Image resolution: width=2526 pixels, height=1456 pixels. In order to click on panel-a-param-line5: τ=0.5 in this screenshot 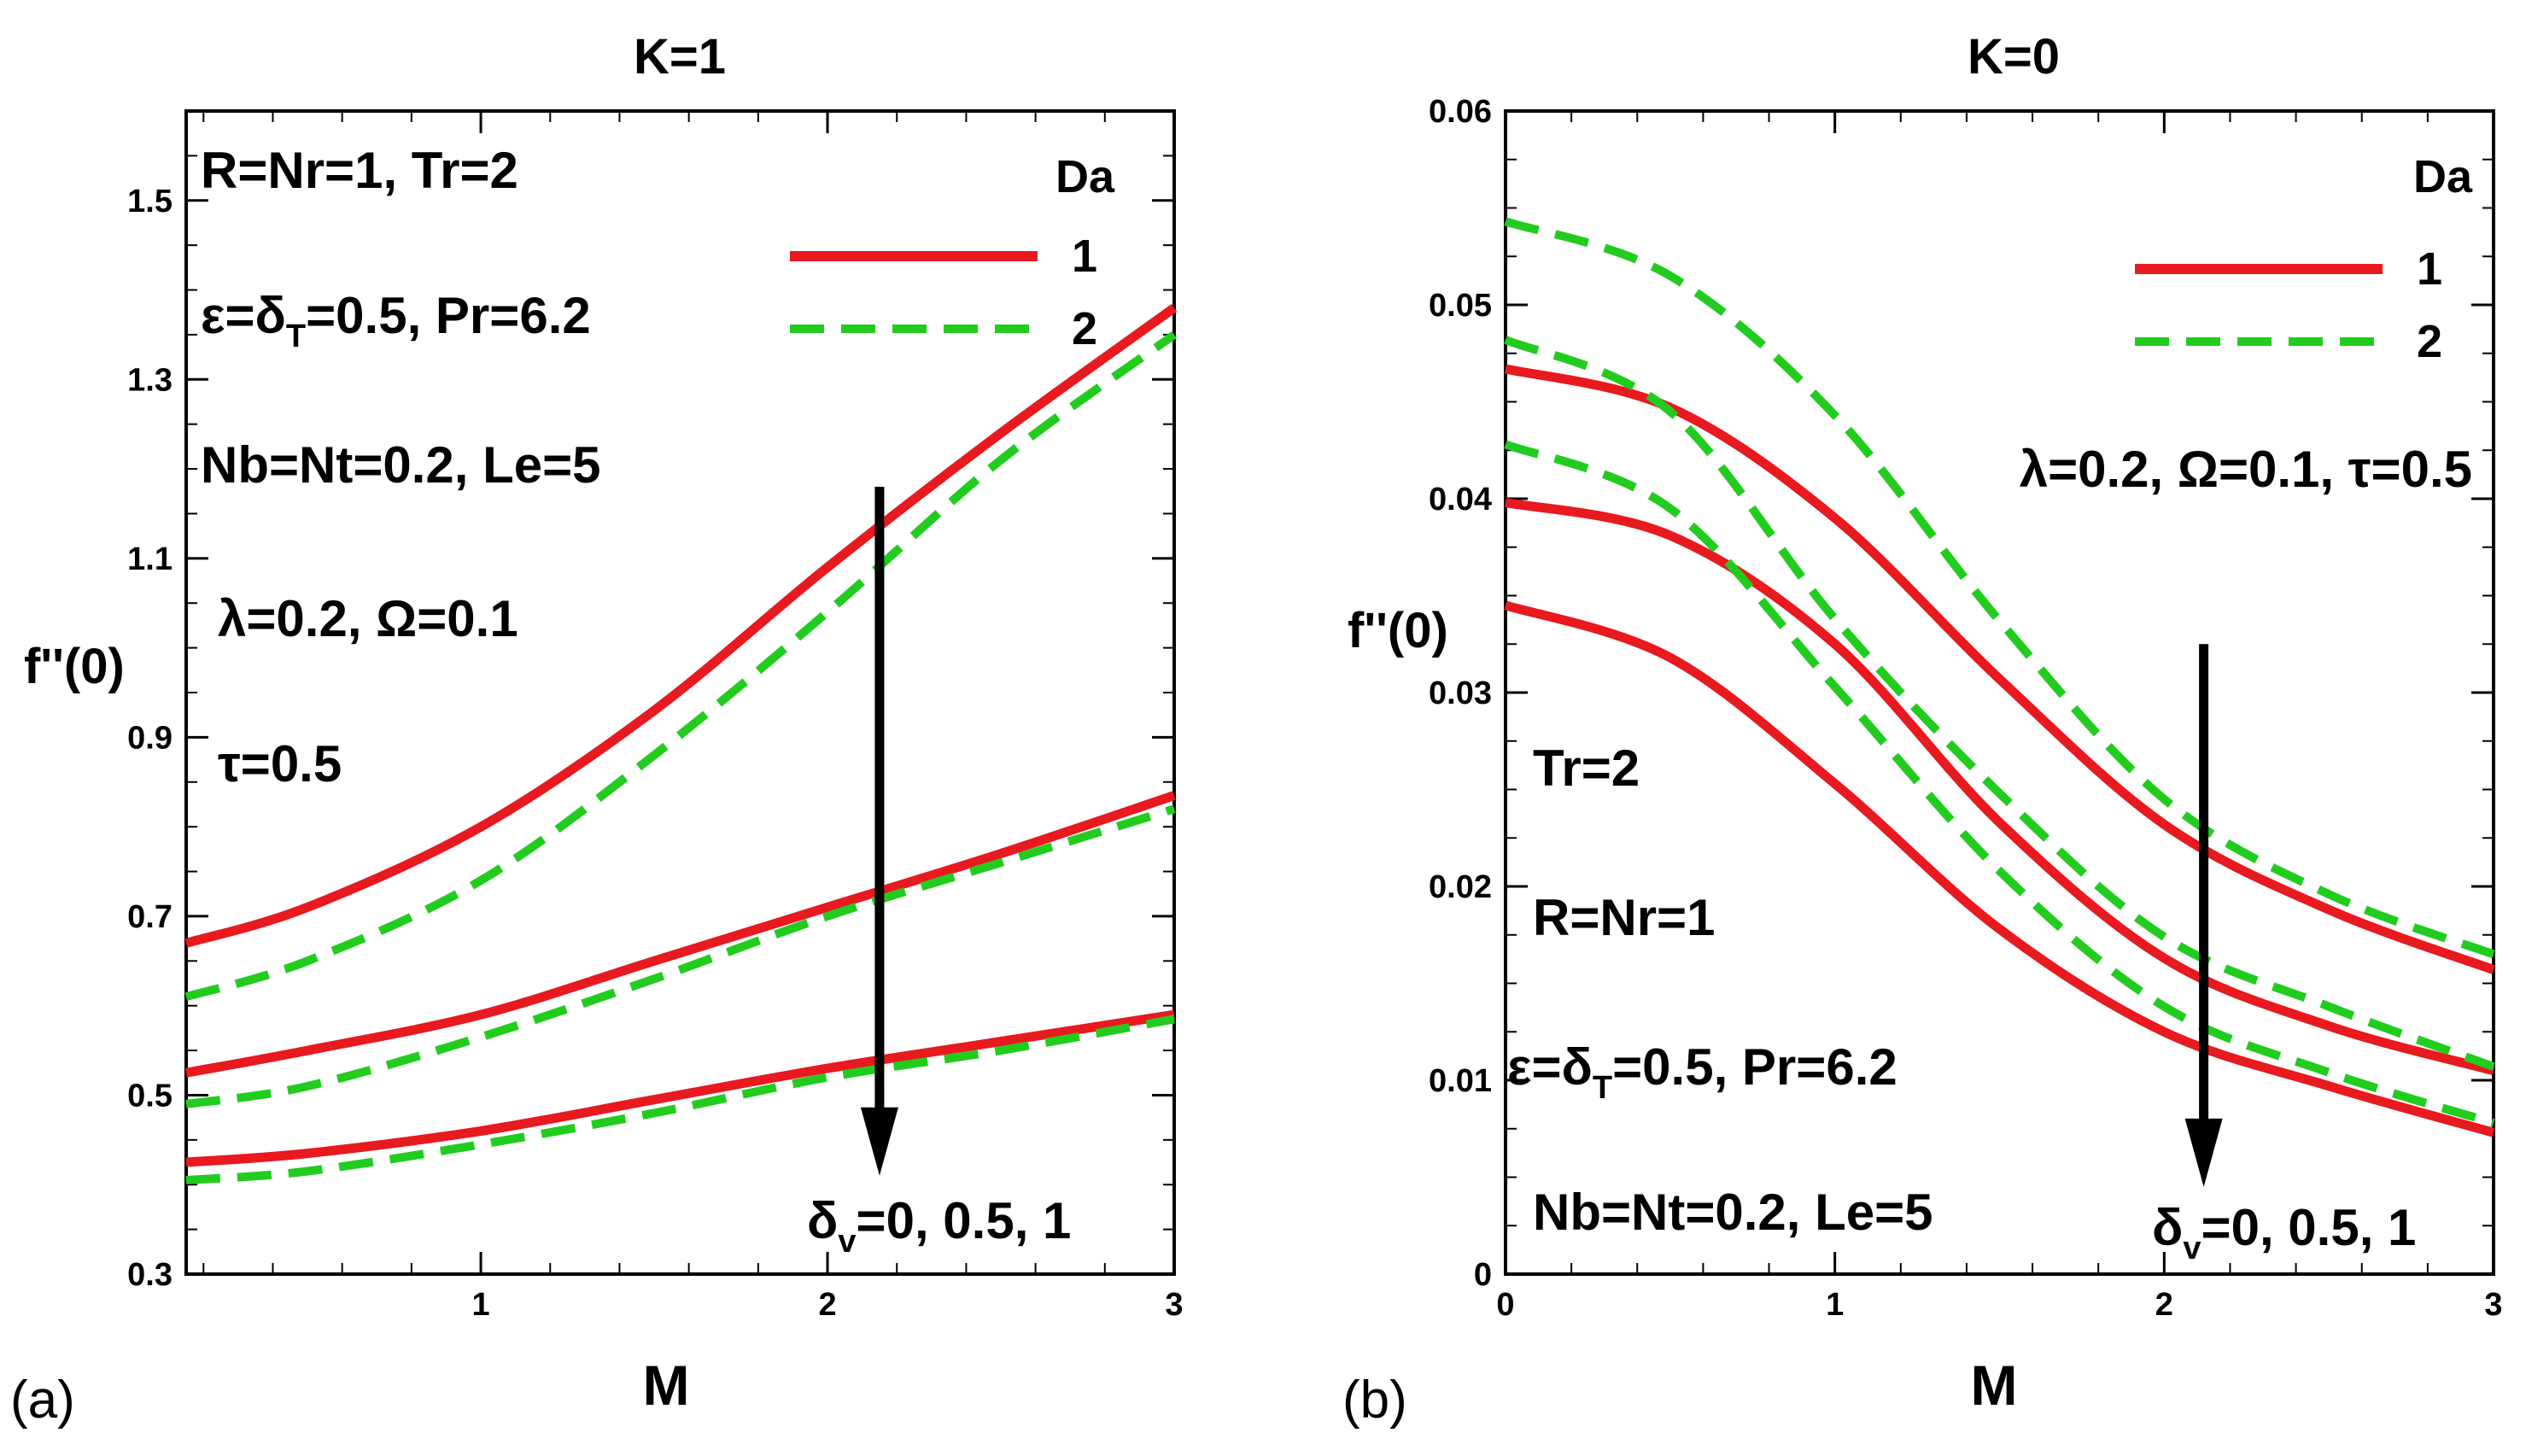, I will do `click(280, 763)`.